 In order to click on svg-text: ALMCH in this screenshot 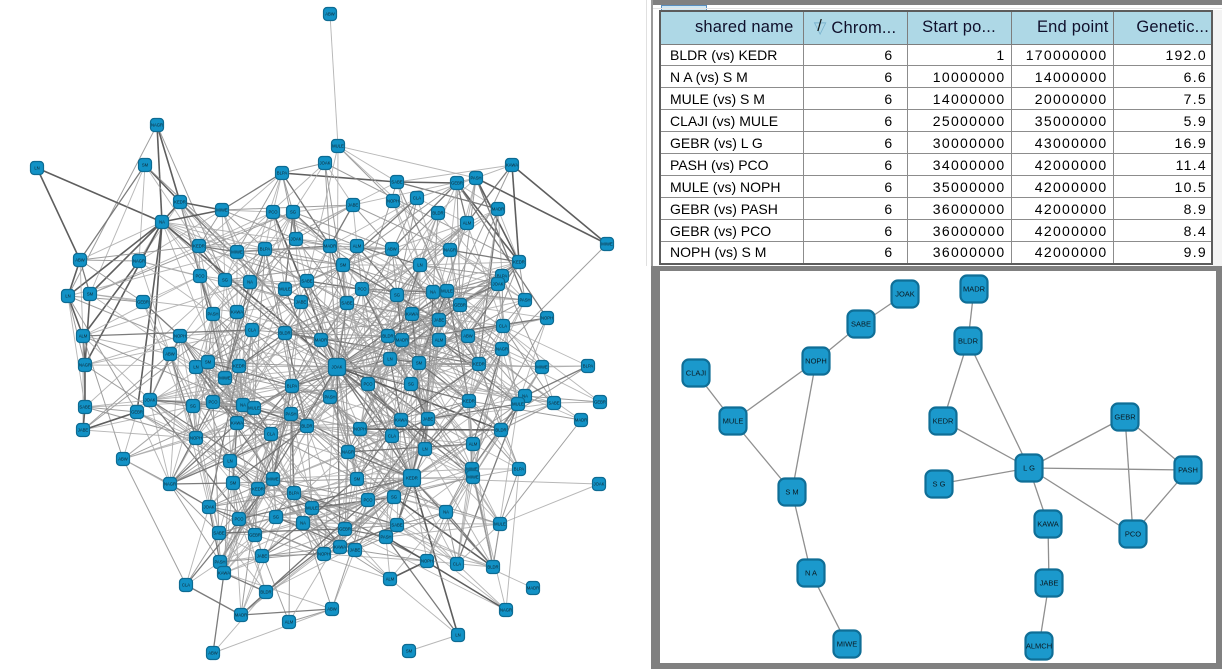, I will do `click(1039, 646)`.